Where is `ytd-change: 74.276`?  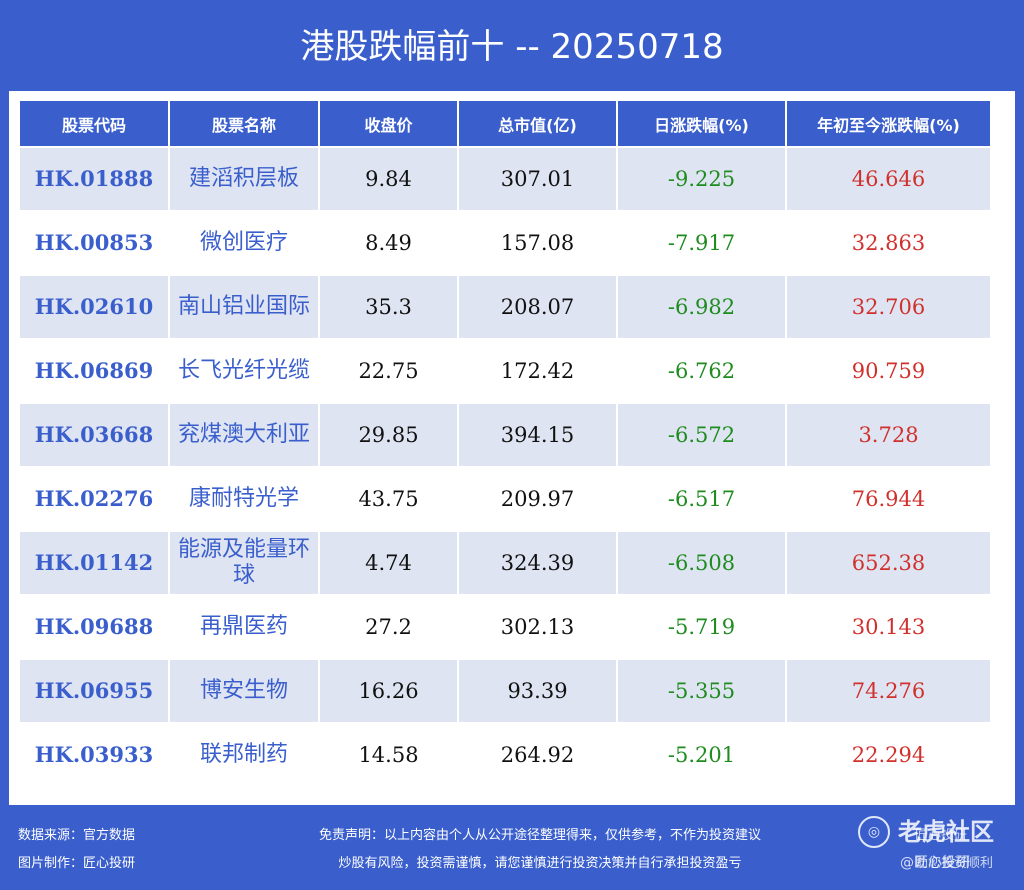 ytd-change: 74.276 is located at coordinates (888, 691).